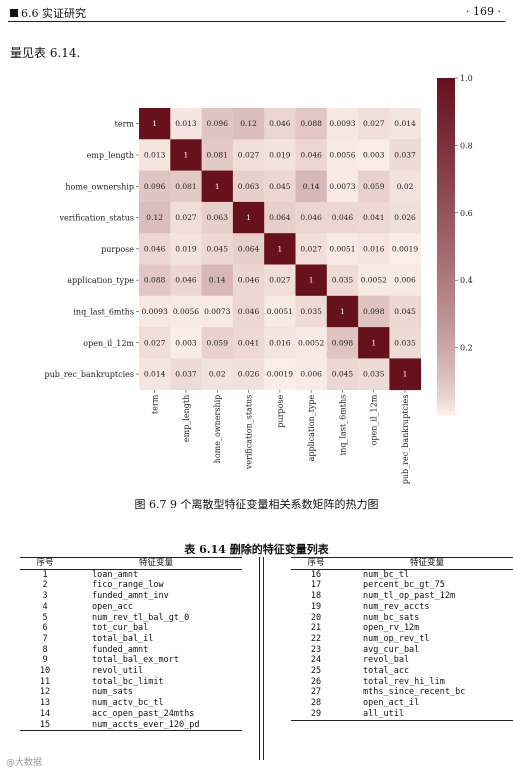 The height and width of the screenshot is (771, 513). Describe the element at coordinates (383, 713) in the screenshot. I see `feature-name: all_util` at that location.